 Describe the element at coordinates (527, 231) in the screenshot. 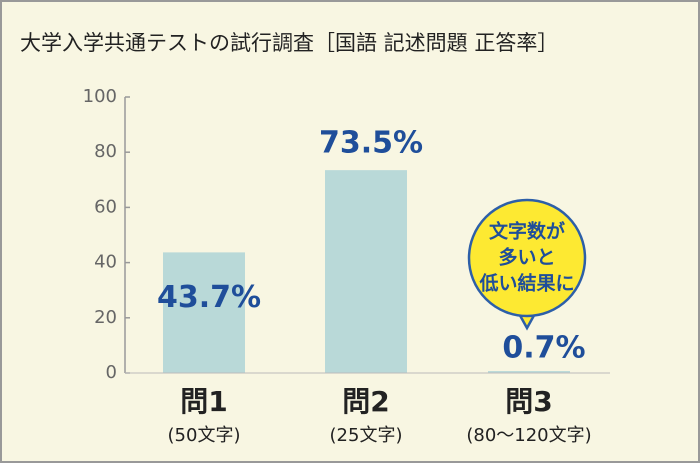

I see `annotation-line: 文字数が` at that location.